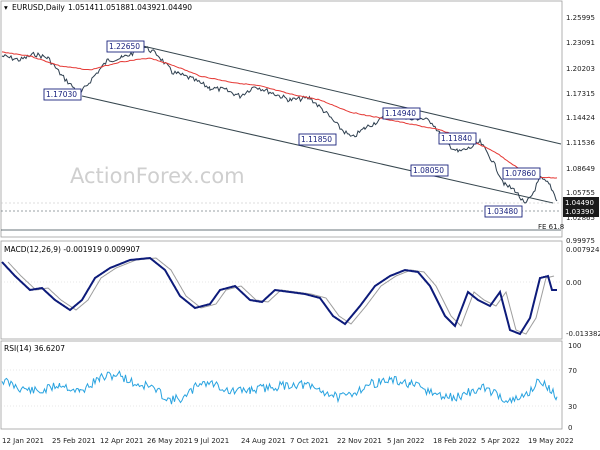 This screenshot has width=600, height=450. I want to click on price-tick: 1.23091, so click(580, 43).